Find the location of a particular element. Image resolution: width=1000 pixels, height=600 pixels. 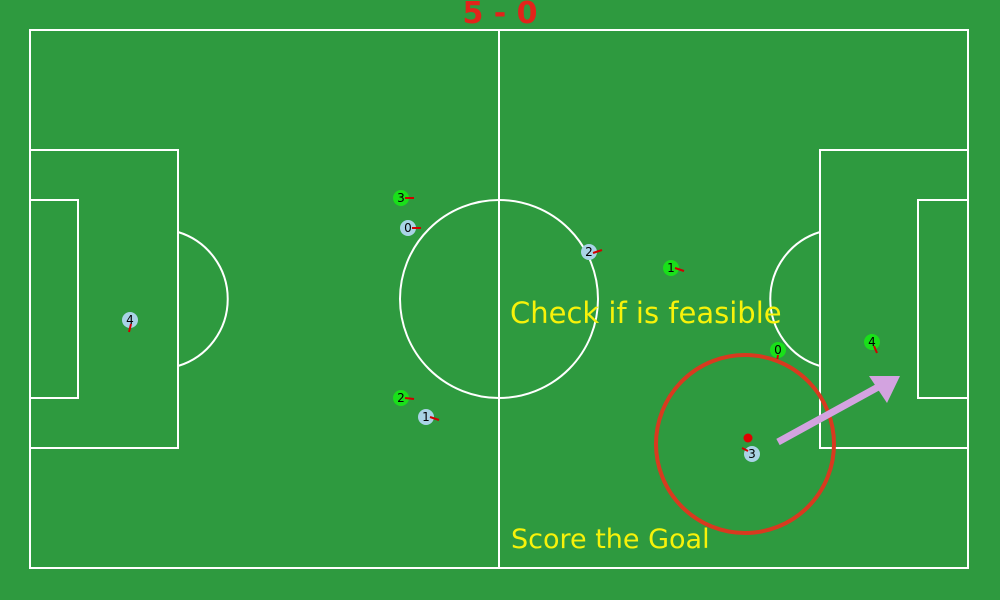

right-penalty-arc is located at coordinates (795, 299).